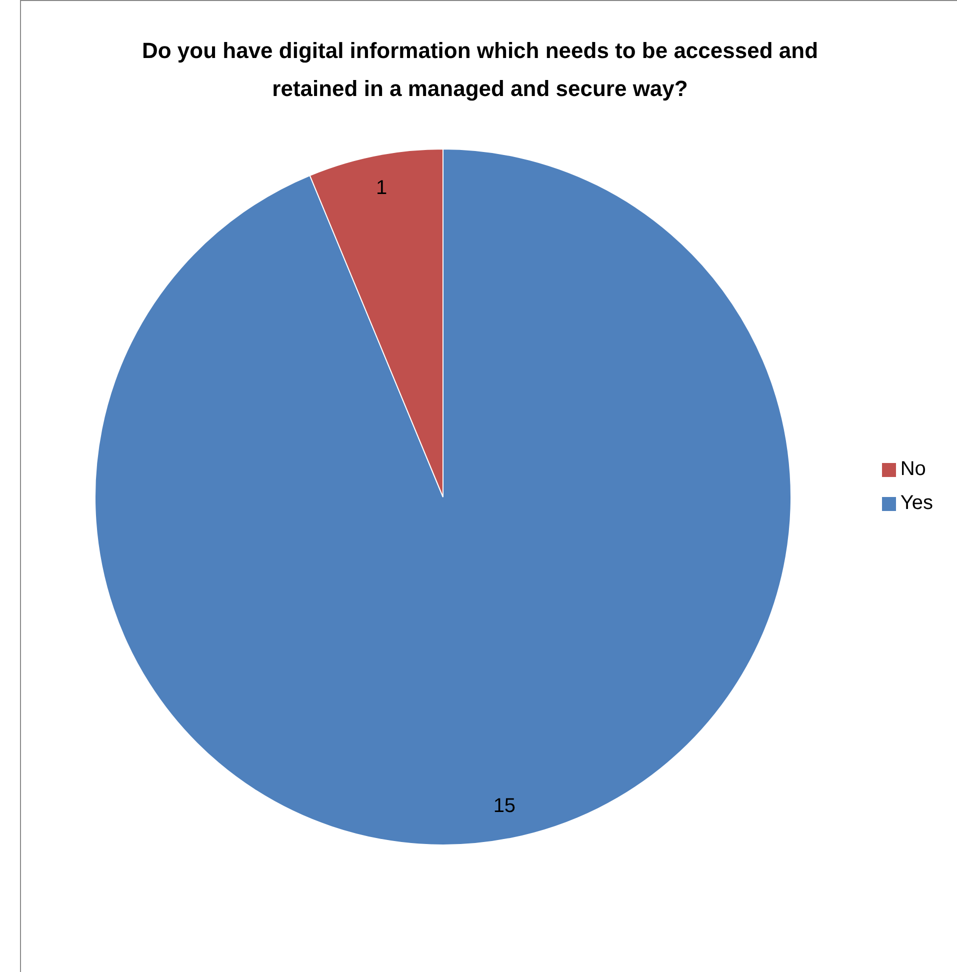 This screenshot has height=972, width=957. What do you see at coordinates (916, 503) in the screenshot?
I see `legend-label: Yes` at bounding box center [916, 503].